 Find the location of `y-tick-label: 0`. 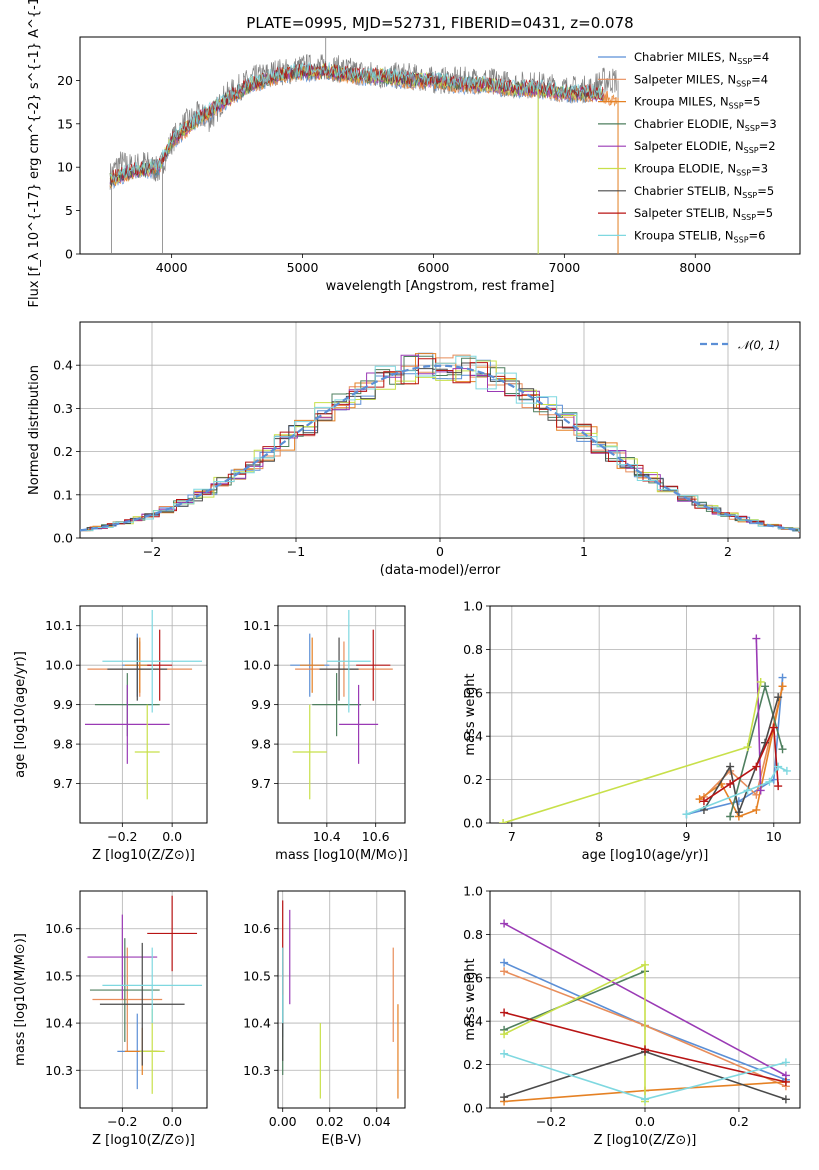

y-tick-label: 0 is located at coordinates (69, 254).